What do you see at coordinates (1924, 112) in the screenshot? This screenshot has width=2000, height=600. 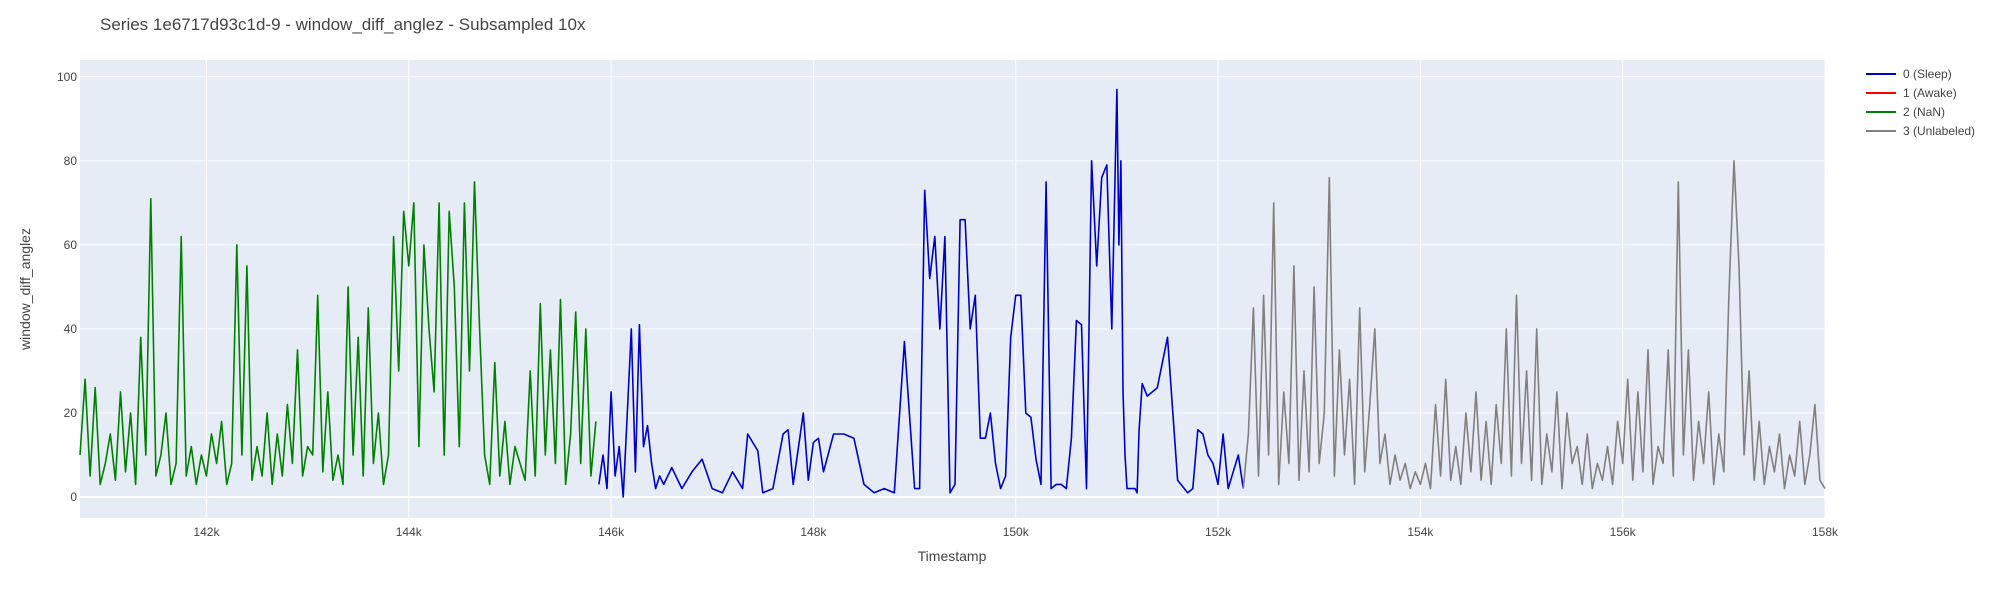 I see `legend-item: 2 (NaN)` at bounding box center [1924, 112].